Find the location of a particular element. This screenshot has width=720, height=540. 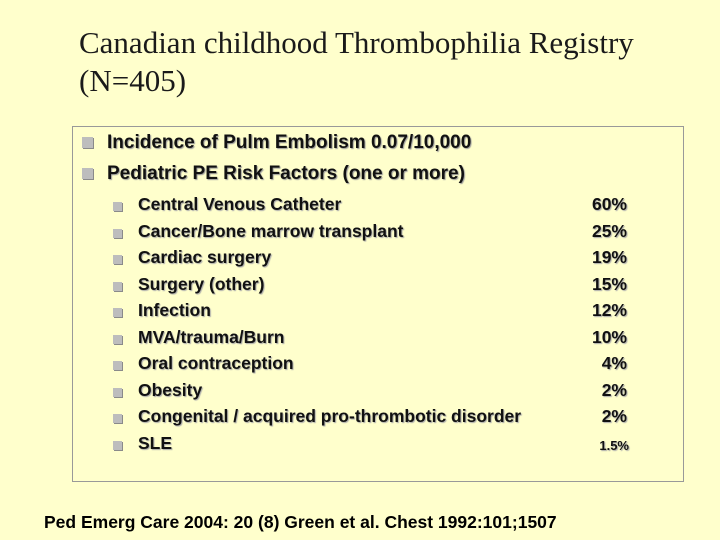

risk-factor-label: SLE is located at coordinates (155, 442).